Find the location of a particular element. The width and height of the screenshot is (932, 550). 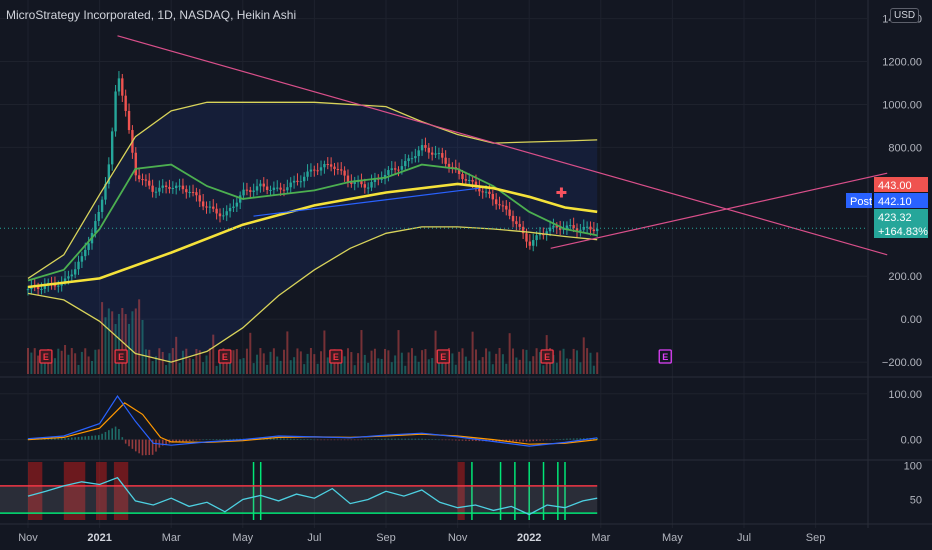

time-axis-label: Mar is located at coordinates (600, 538).